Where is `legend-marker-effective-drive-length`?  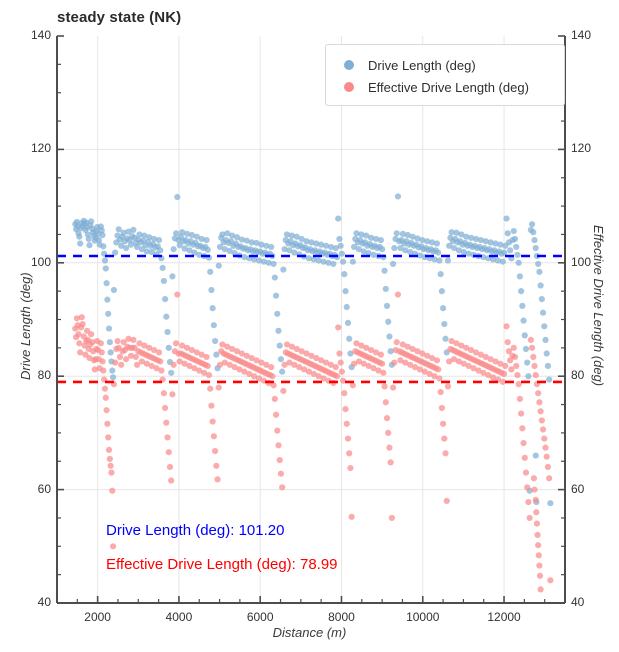 legend-marker-effective-drive-length is located at coordinates (349, 87).